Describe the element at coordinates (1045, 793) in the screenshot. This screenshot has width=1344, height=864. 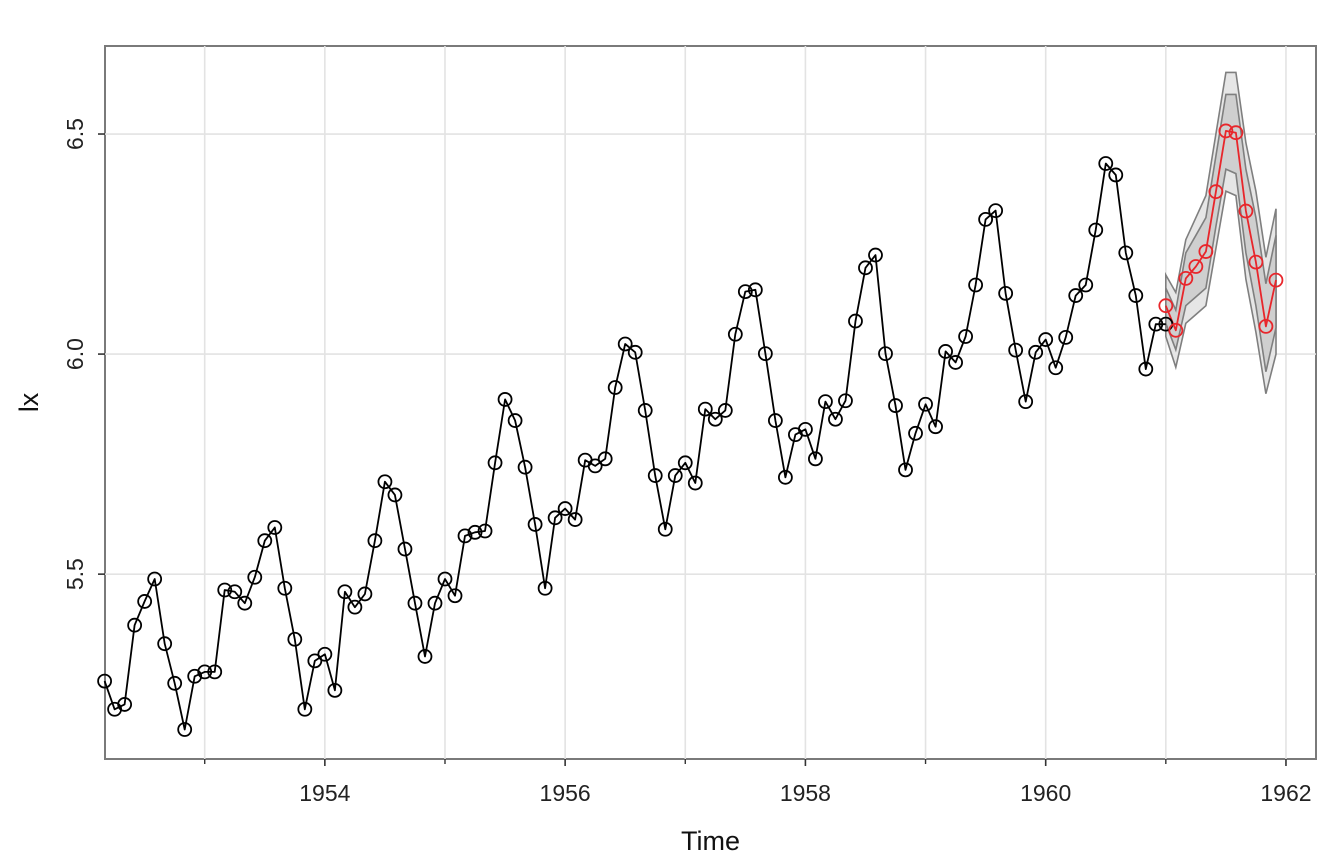
I see `x-tick-label: 1960` at that location.